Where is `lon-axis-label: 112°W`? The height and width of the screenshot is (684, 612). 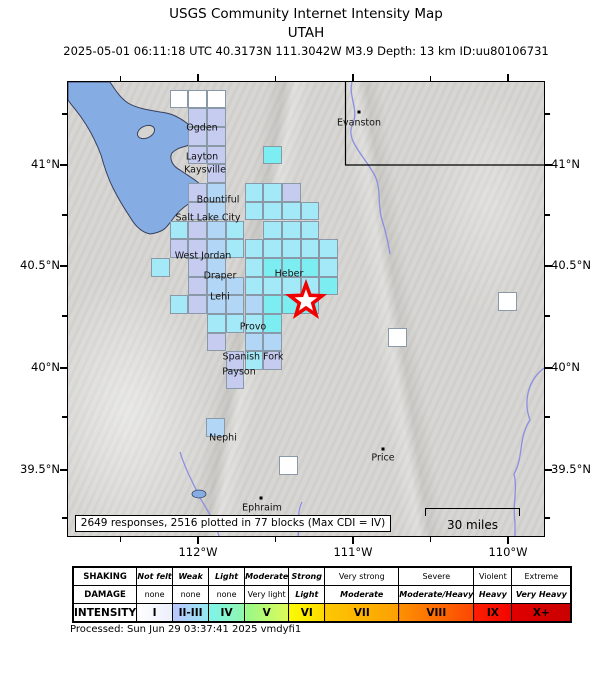 lon-axis-label: 112°W is located at coordinates (198, 552).